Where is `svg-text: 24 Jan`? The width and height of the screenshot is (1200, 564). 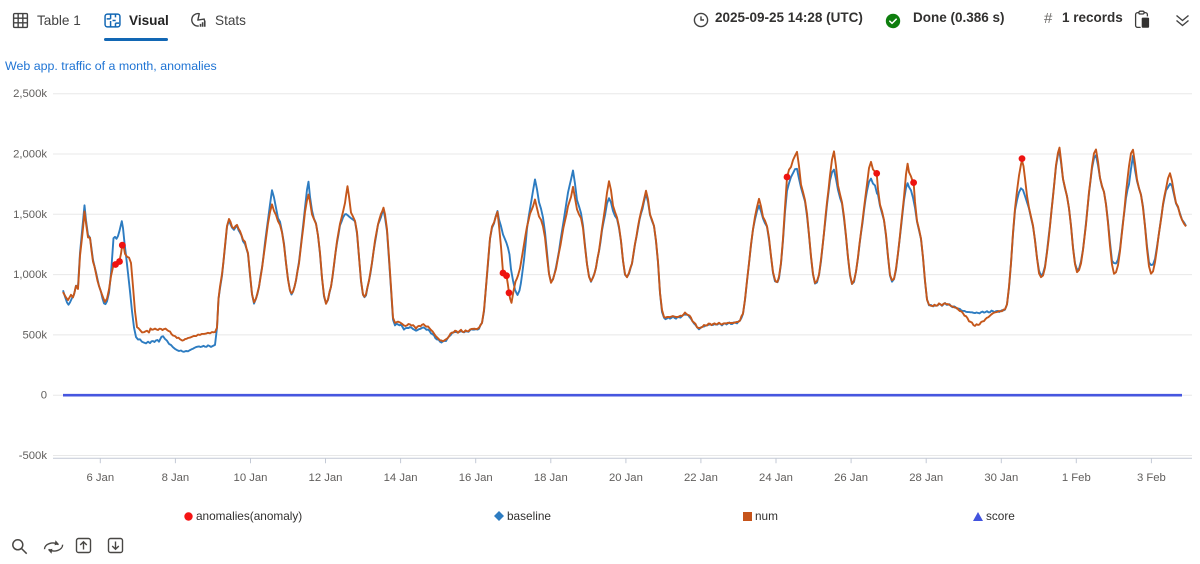
svg-text: 24 Jan is located at coordinates (776, 478).